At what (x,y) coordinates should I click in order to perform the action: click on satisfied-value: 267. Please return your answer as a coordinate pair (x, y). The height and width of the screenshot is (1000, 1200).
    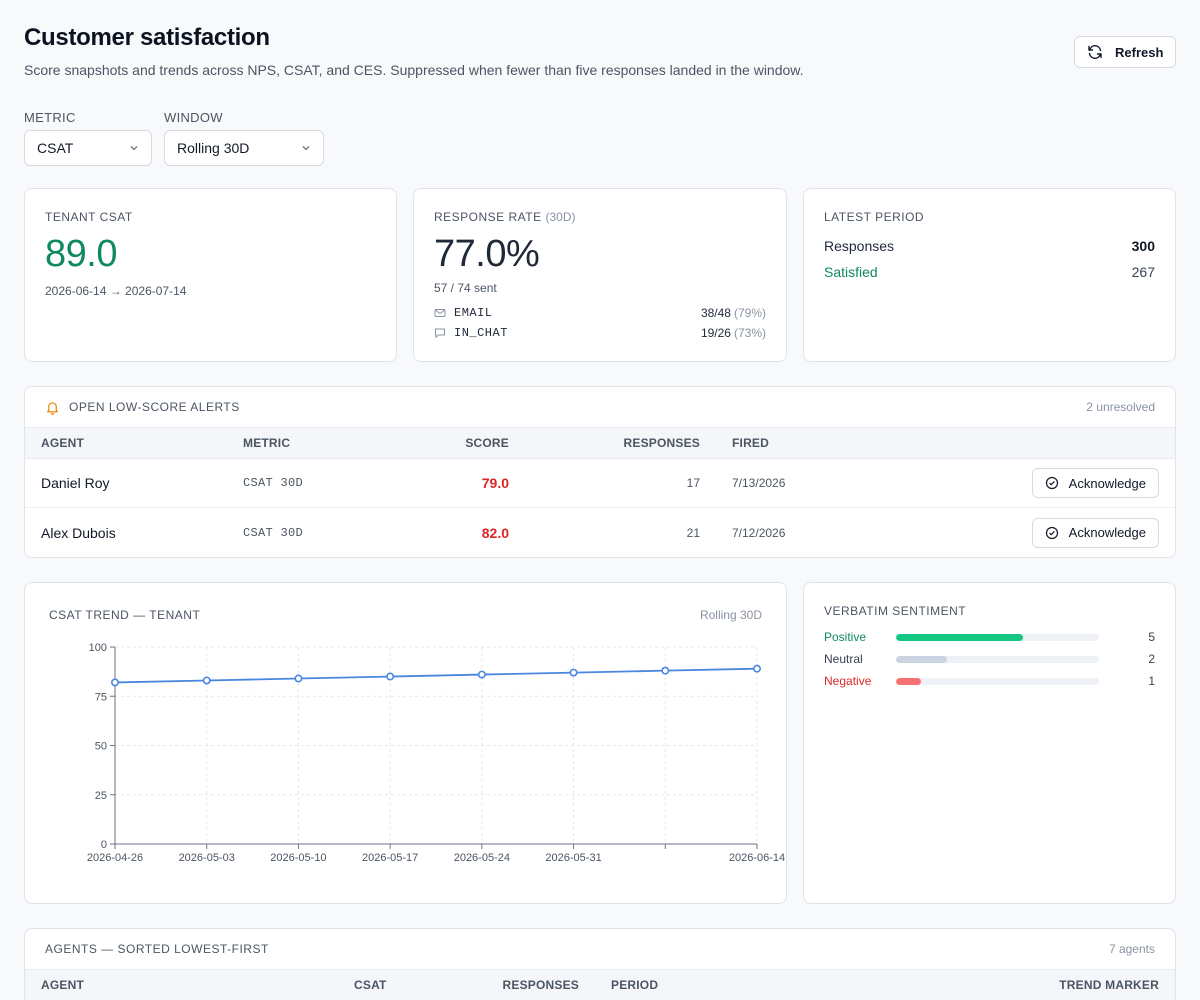
    Looking at the image, I should click on (1143, 272).